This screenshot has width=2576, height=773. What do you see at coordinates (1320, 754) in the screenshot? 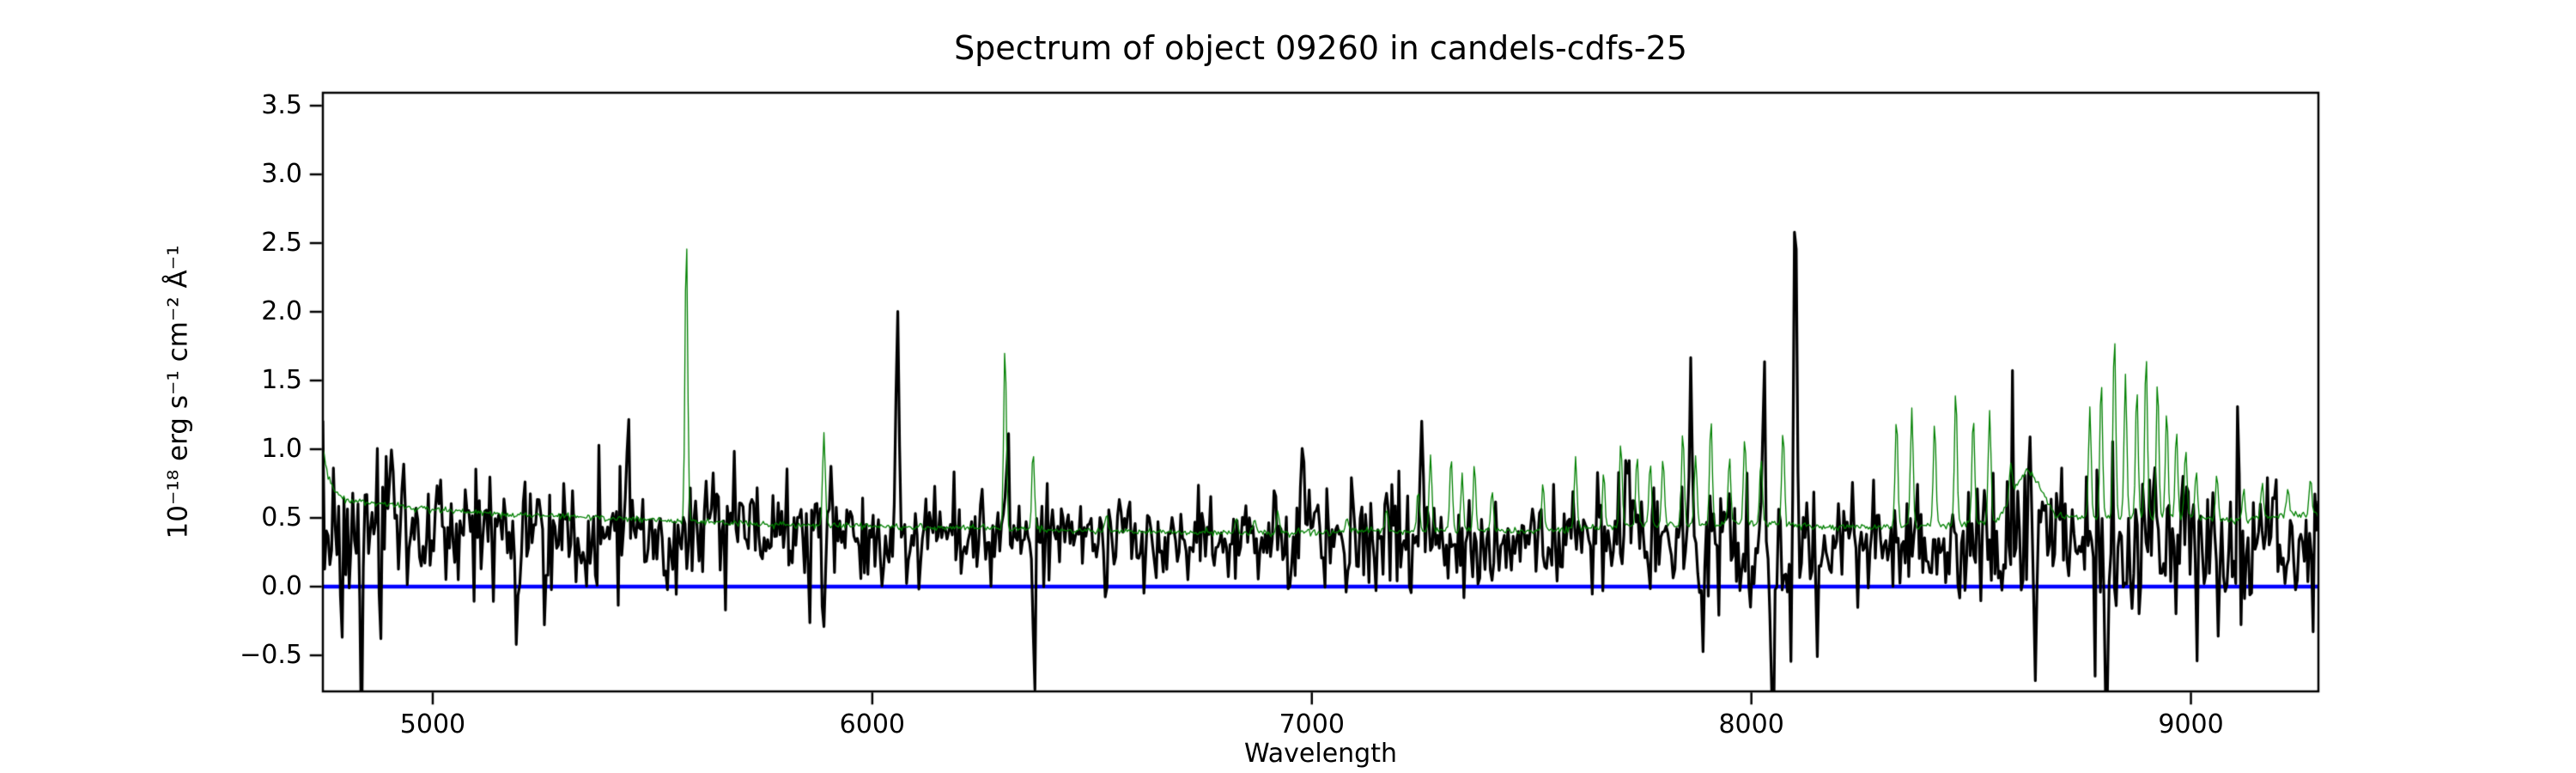
I see `x-axis-label: Wavelength` at bounding box center [1320, 754].